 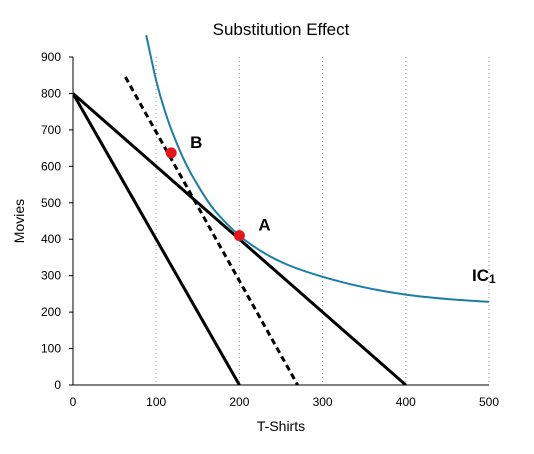 I want to click on indifference-curve-label: IC1, so click(x=484, y=276).